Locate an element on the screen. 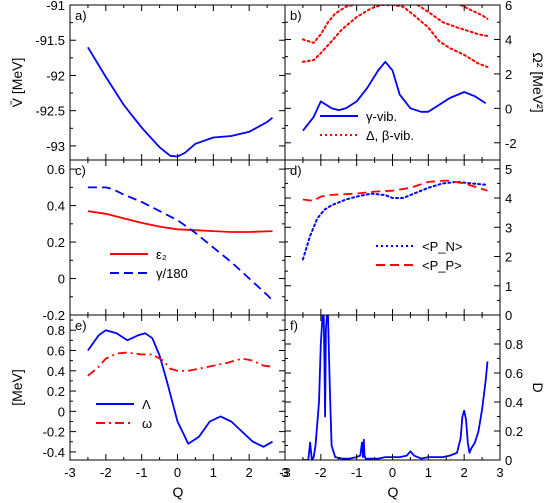 The height and width of the screenshot is (503, 545). y-tick-label-c: 0.4 is located at coordinates (56, 206).